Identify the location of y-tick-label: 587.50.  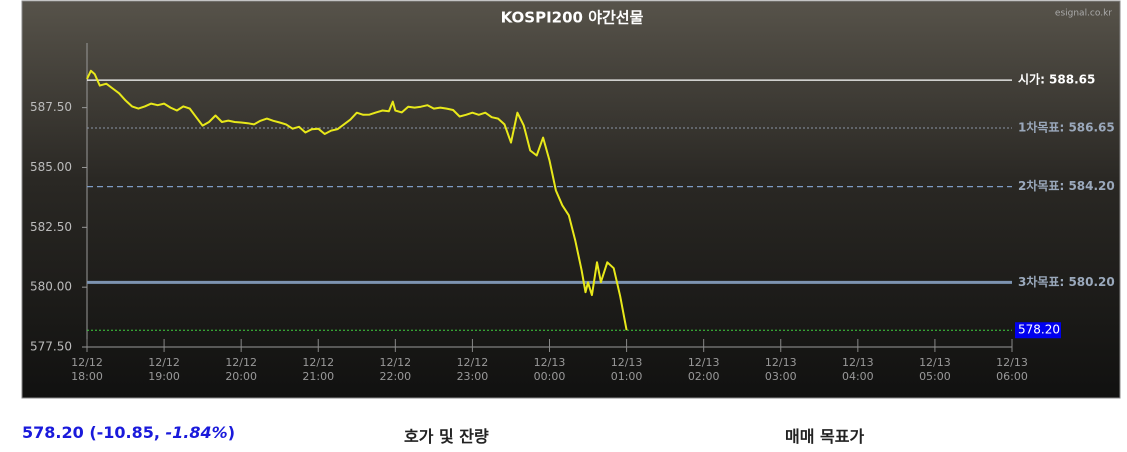
(51, 107).